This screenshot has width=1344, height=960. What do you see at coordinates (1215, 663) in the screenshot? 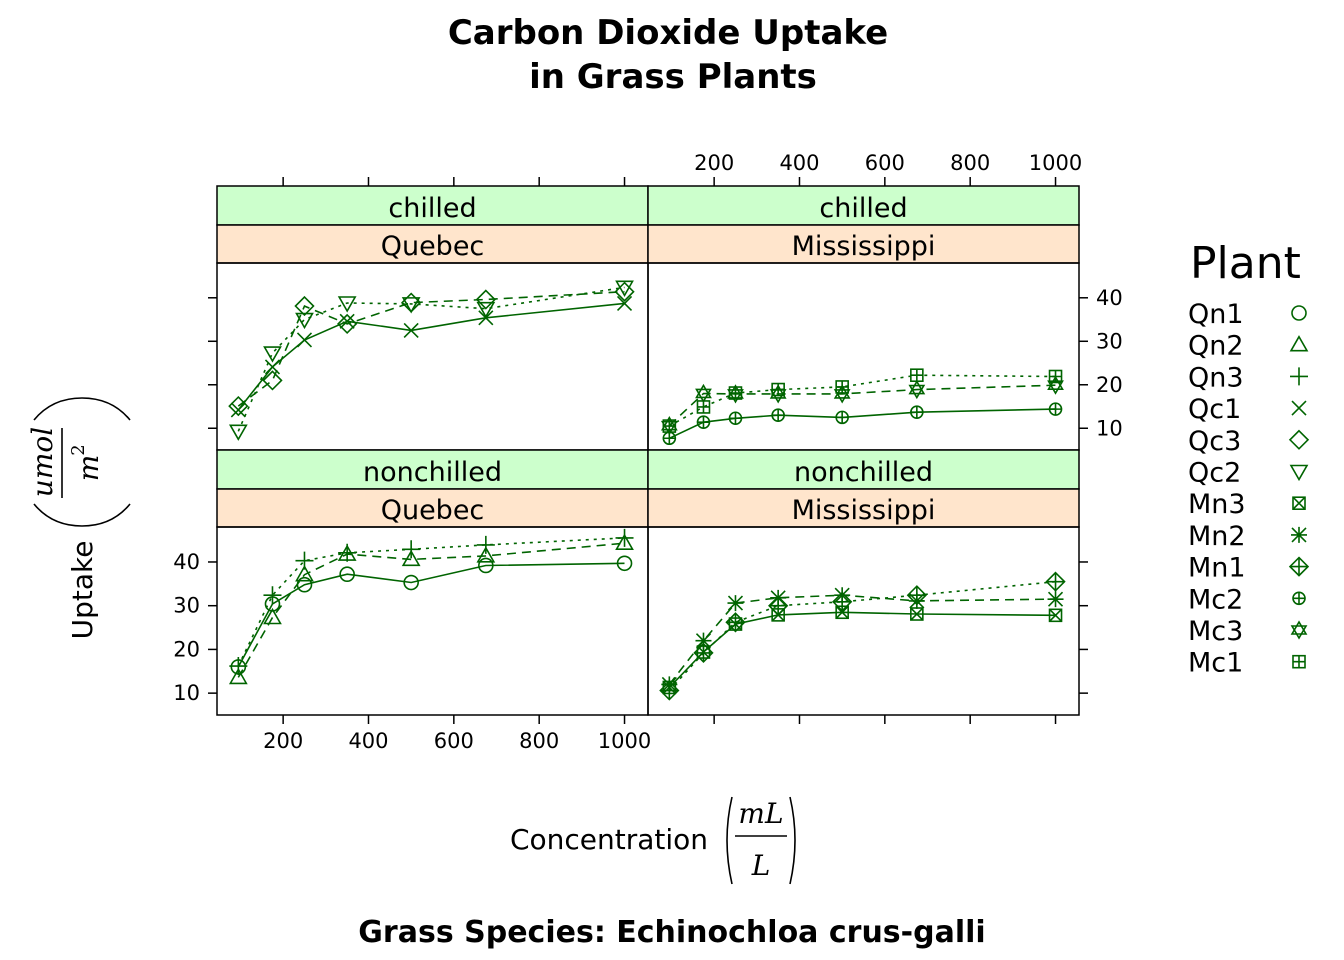
I see `legend-label: Mc1` at bounding box center [1215, 663].